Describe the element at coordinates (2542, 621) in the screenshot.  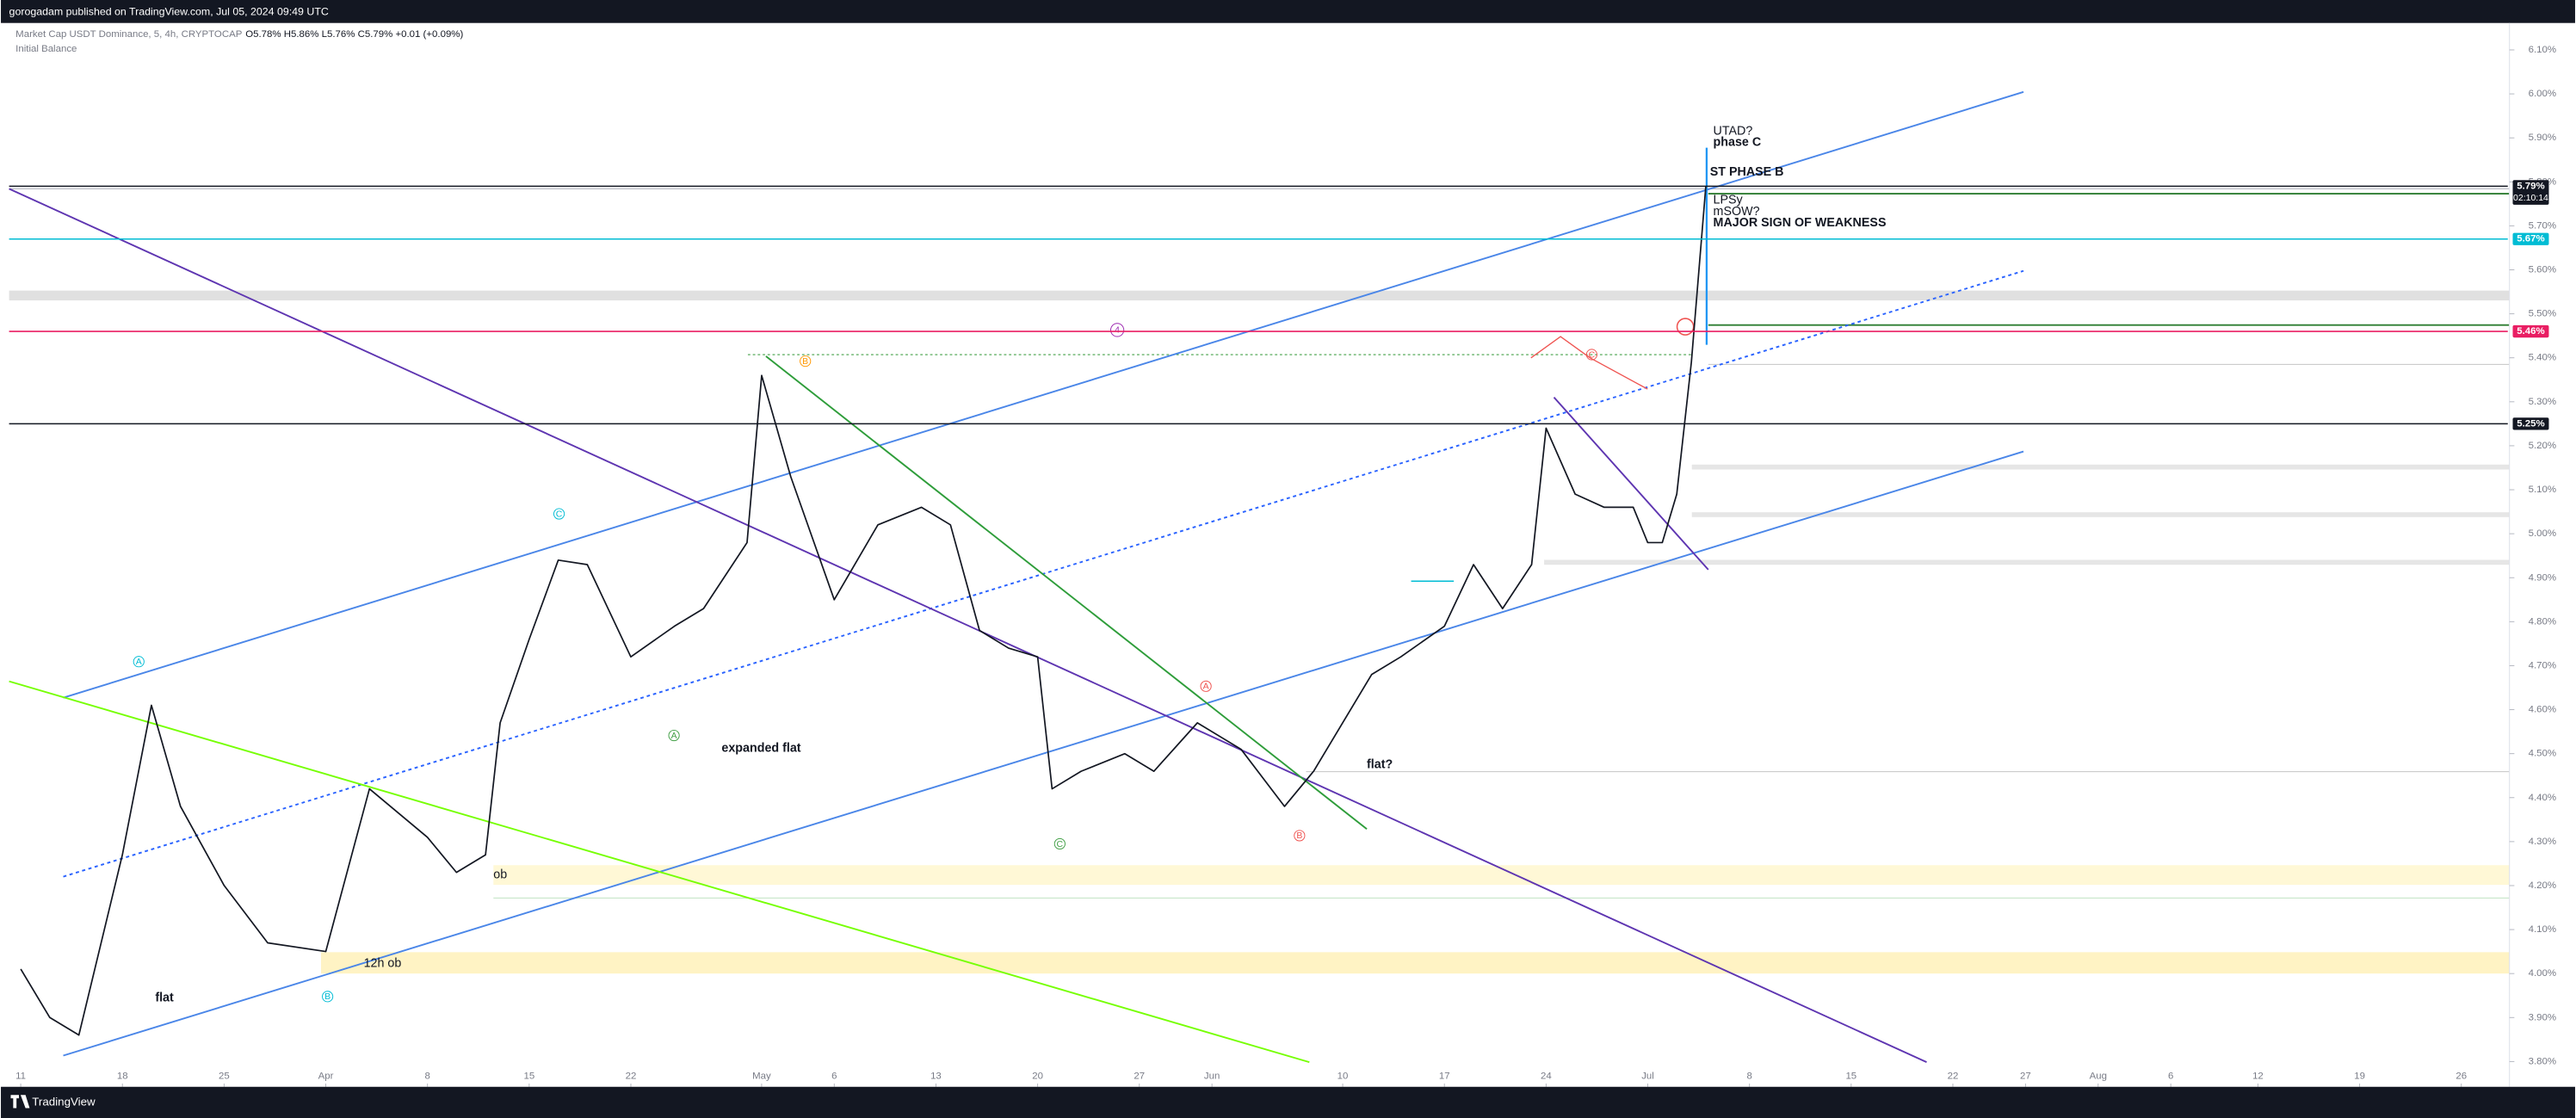
I see `y-tick-label: 4.80%` at that location.